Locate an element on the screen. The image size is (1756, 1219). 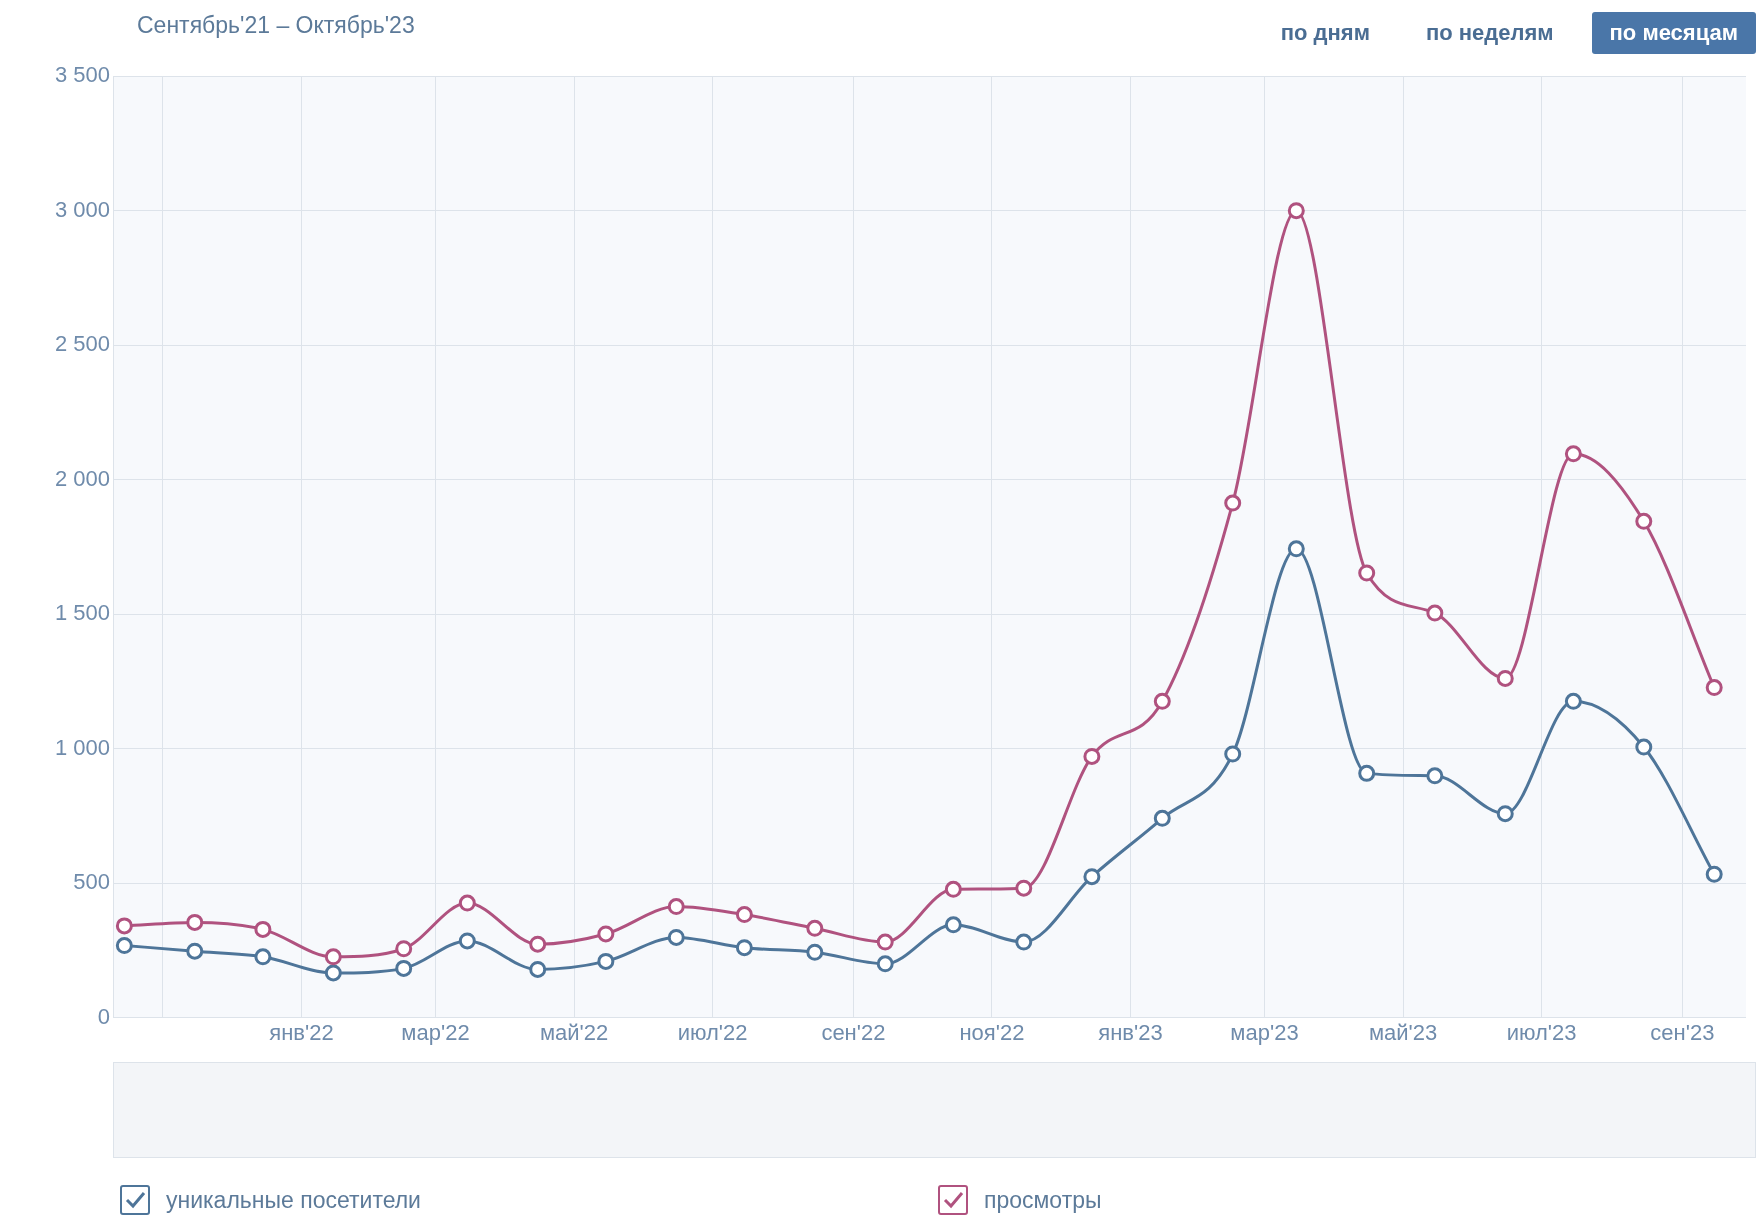
legend-label: уникальные посетители is located at coordinates (293, 1200).